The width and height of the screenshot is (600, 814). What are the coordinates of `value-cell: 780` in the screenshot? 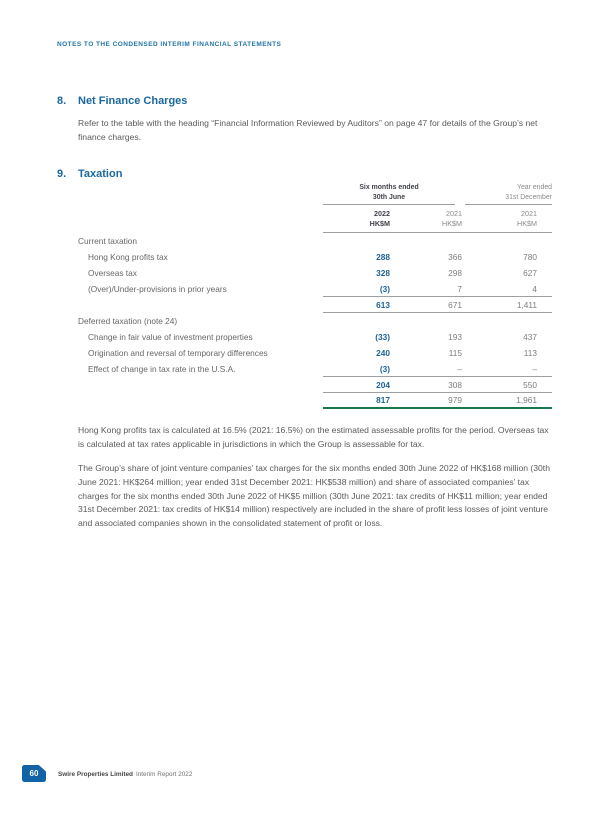 It's located at (530, 257).